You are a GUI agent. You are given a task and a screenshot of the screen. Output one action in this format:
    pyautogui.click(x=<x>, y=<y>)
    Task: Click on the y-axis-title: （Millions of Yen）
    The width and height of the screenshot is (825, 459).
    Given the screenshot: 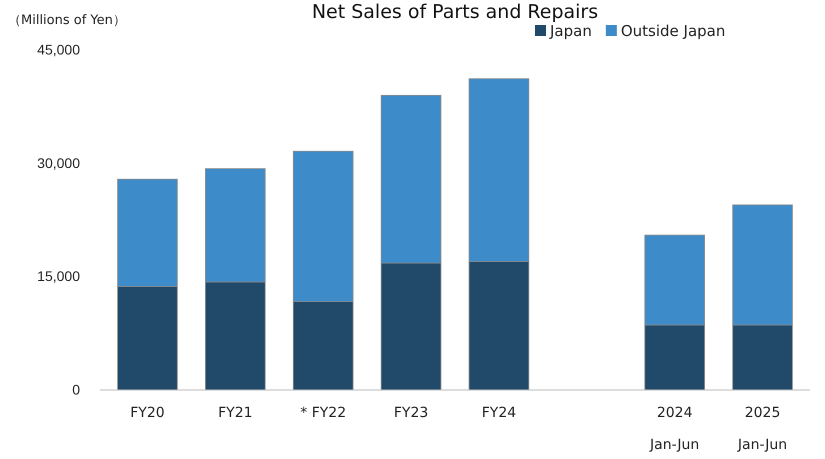 What is the action you would take?
    pyautogui.click(x=67, y=20)
    